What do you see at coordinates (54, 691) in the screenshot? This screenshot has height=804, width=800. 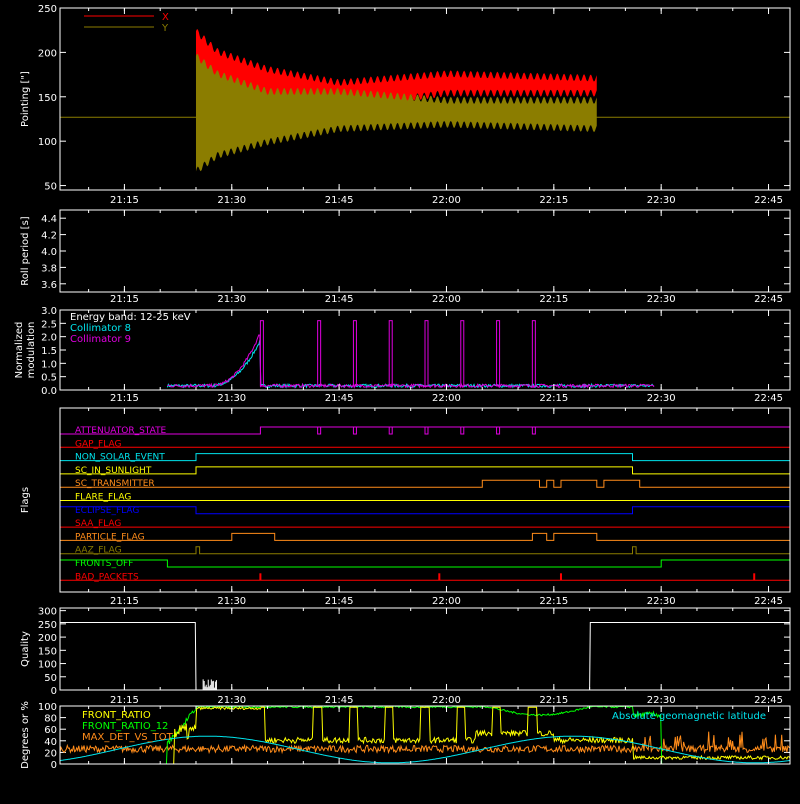 I see `quality-ytick-label: 0` at bounding box center [54, 691].